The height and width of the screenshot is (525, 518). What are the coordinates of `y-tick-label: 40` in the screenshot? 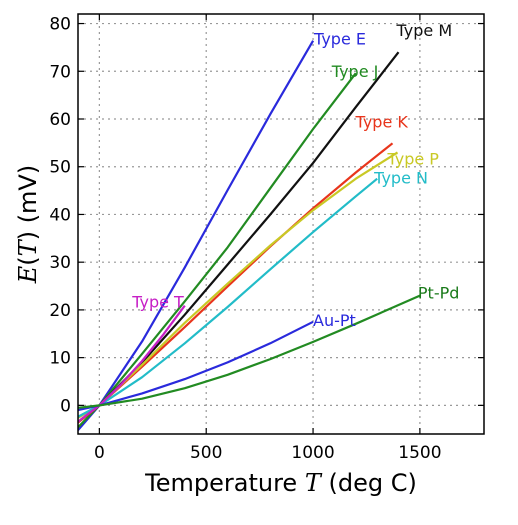 It's located at (60, 215).